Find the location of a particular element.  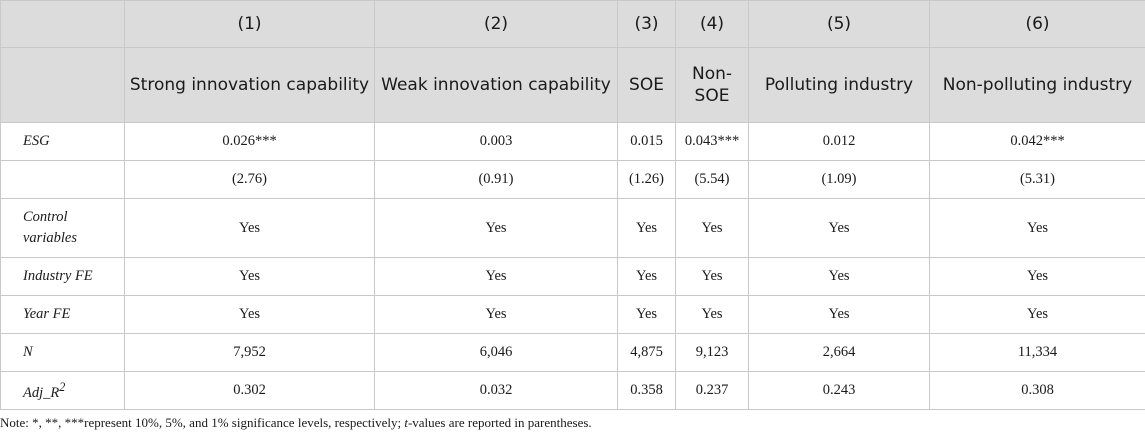

table-cell: 0.032 is located at coordinates (496, 390).